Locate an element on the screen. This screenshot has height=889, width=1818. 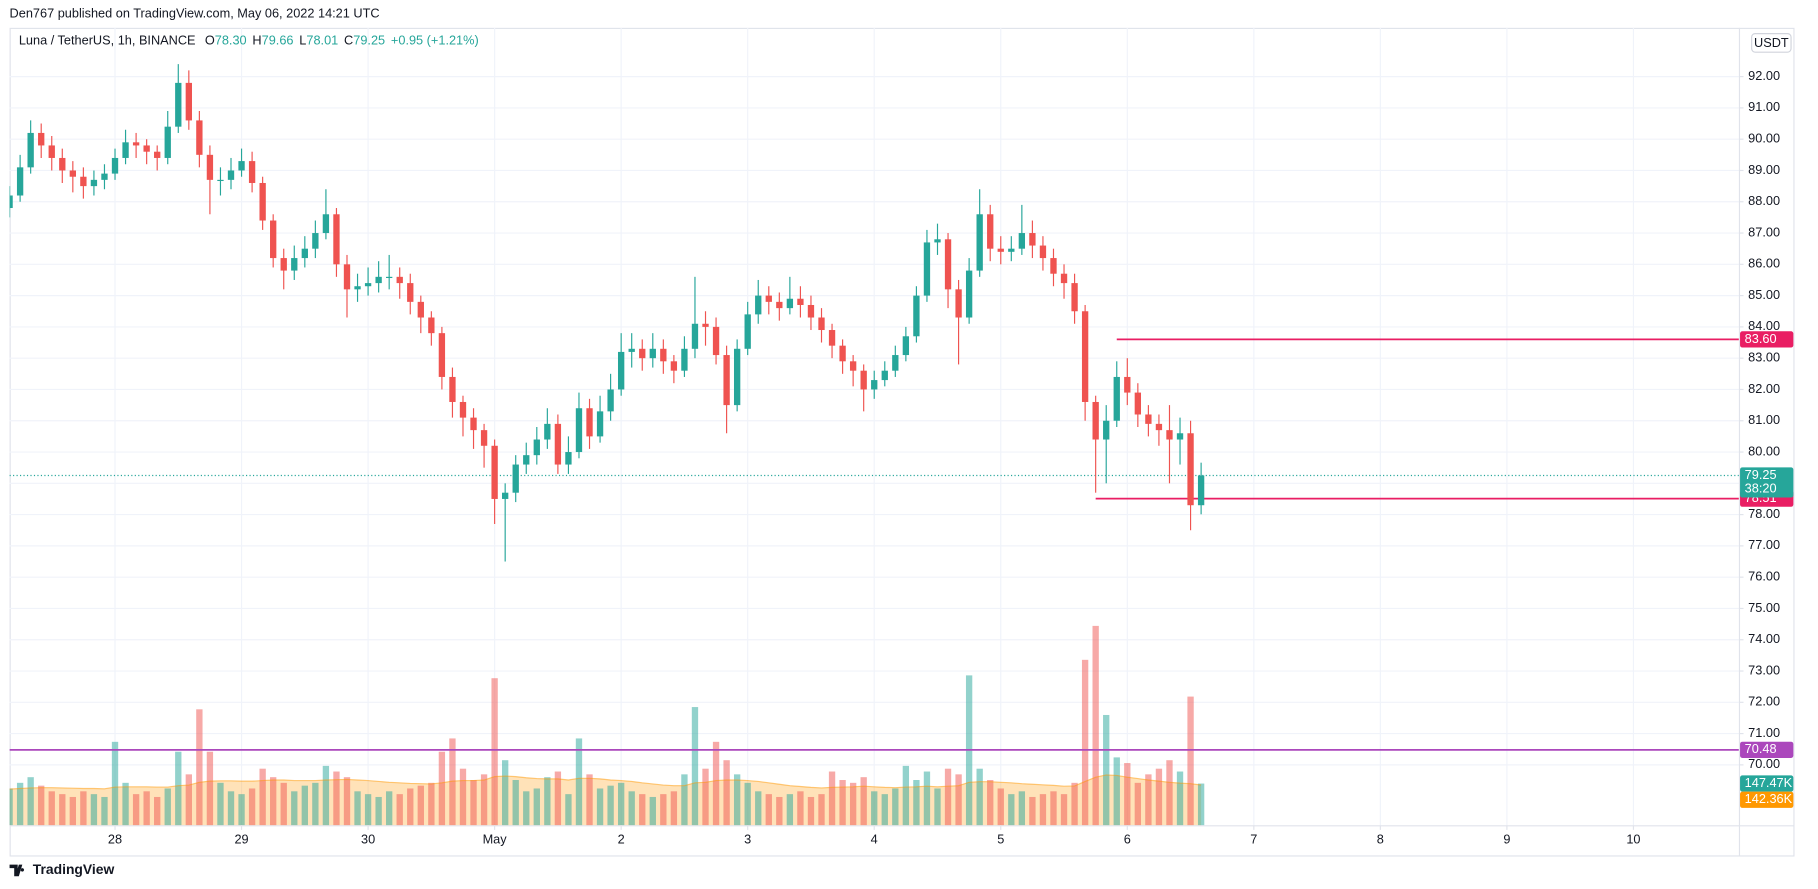
y-tick-label: 87.00 is located at coordinates (1764, 231).